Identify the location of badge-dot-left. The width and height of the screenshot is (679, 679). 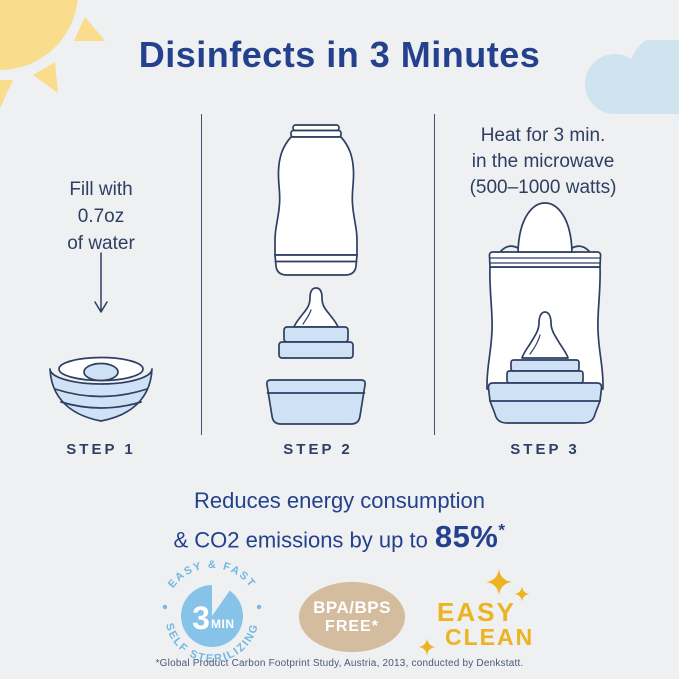
(165, 607).